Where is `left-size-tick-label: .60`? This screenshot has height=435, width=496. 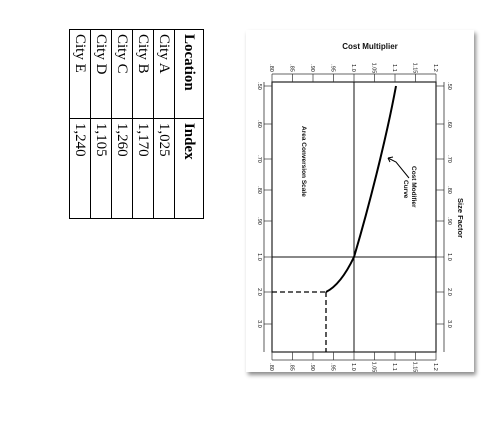
left-size-tick-label: .60 is located at coordinates (259, 124).